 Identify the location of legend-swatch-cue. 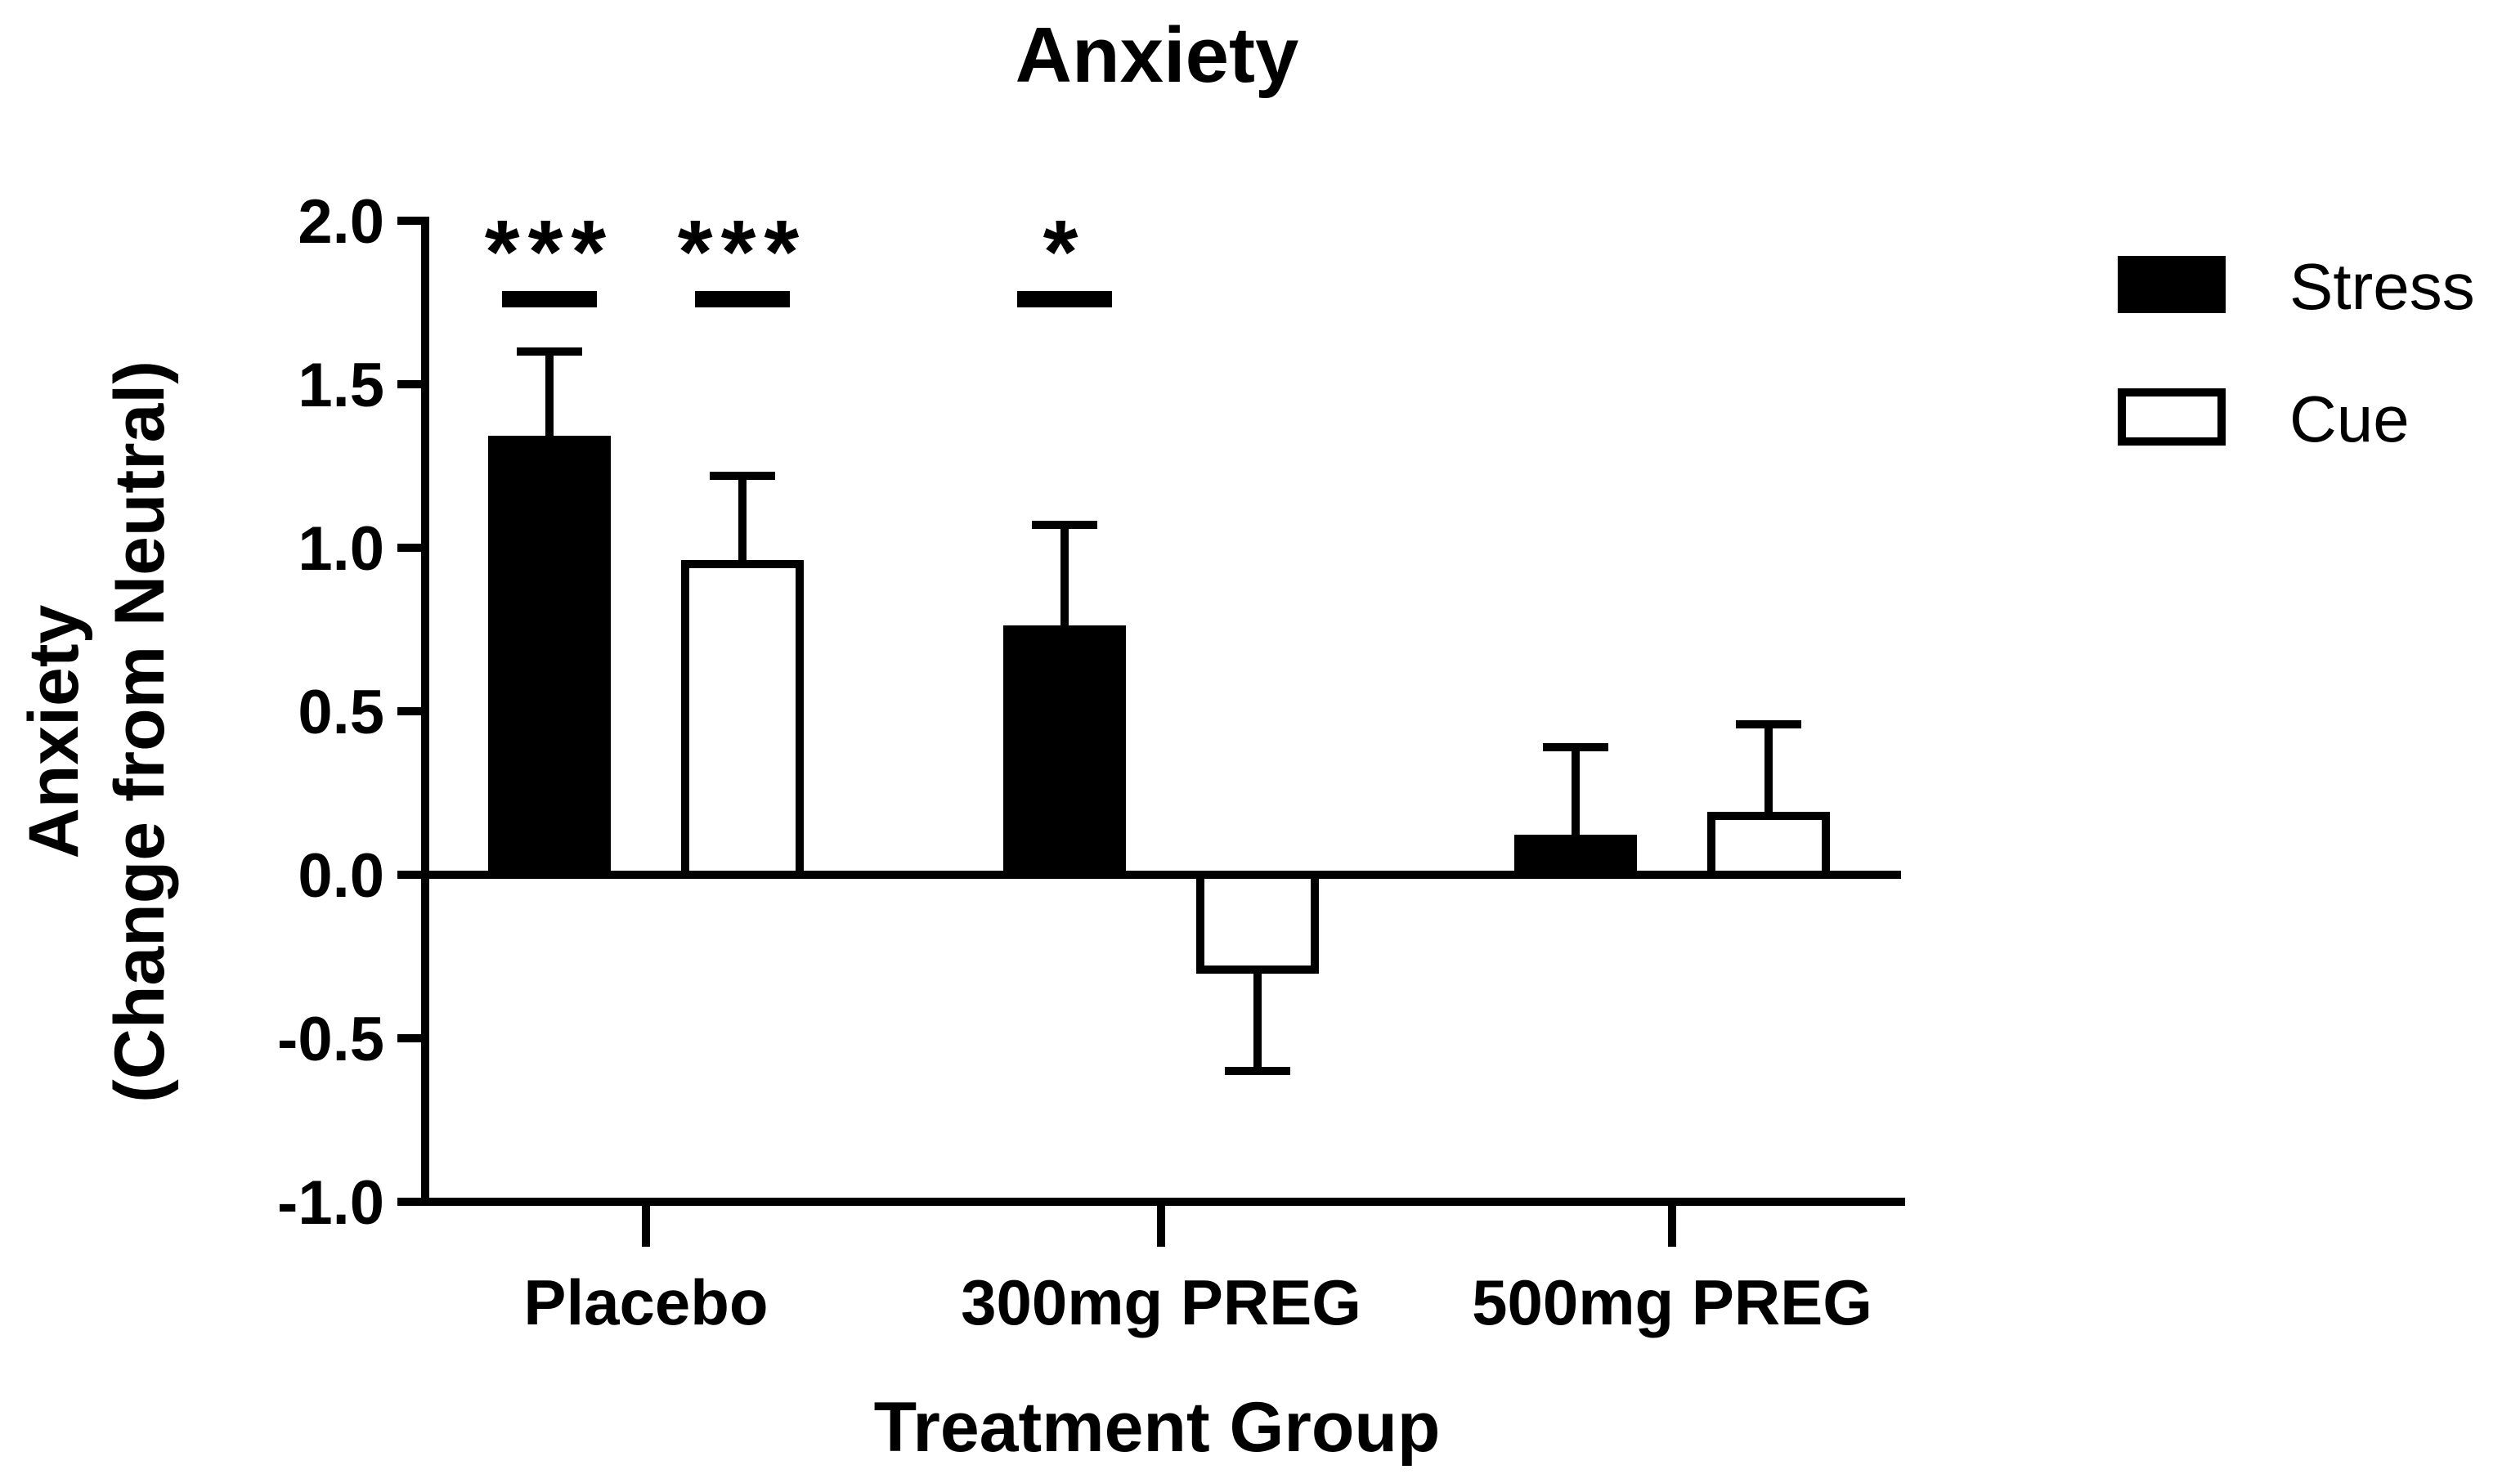
(2172, 417).